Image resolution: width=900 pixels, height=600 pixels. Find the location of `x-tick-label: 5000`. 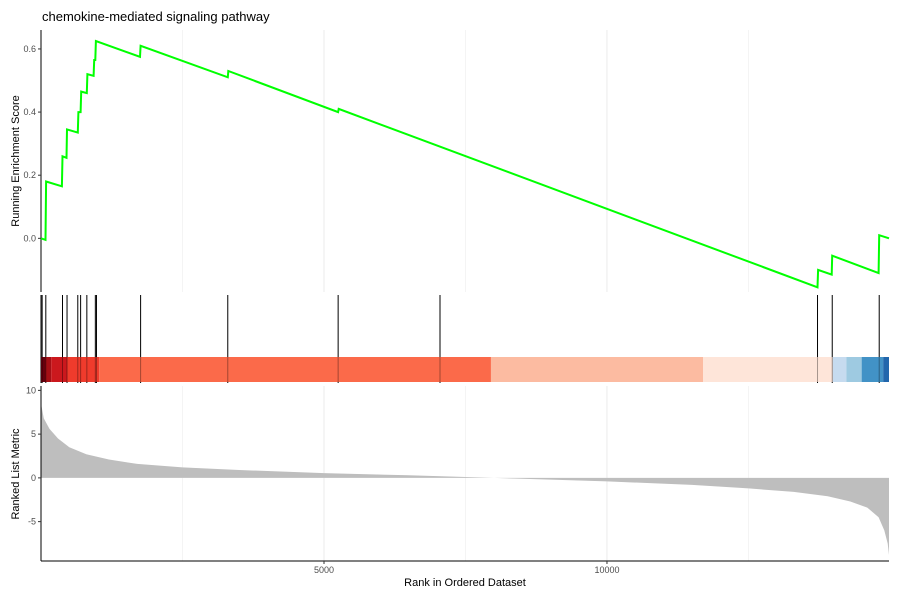

x-tick-label: 5000 is located at coordinates (324, 570).